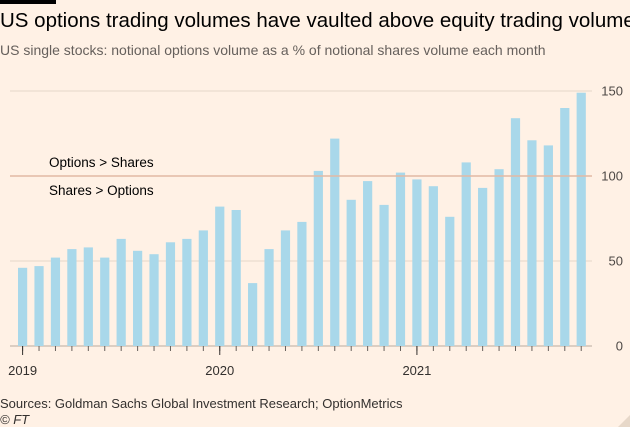 The width and height of the screenshot is (630, 427). What do you see at coordinates (416, 370) in the screenshot?
I see `x-tick-label-2021: 2021` at bounding box center [416, 370].